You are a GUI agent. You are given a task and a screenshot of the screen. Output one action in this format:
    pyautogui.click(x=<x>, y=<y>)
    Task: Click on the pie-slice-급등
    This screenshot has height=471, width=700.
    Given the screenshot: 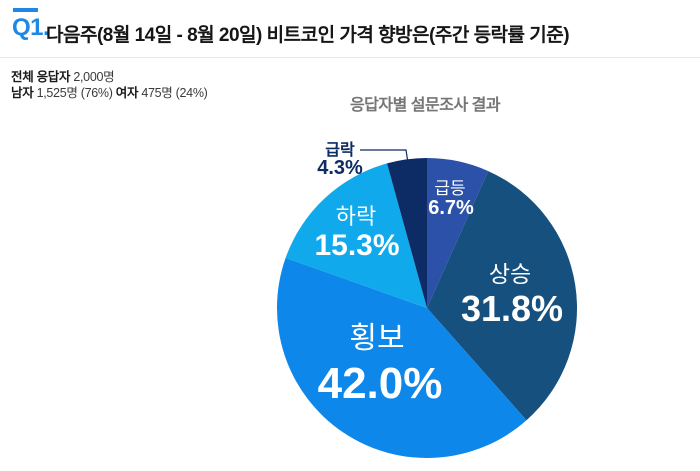 What is the action you would take?
    pyautogui.click(x=458, y=233)
    